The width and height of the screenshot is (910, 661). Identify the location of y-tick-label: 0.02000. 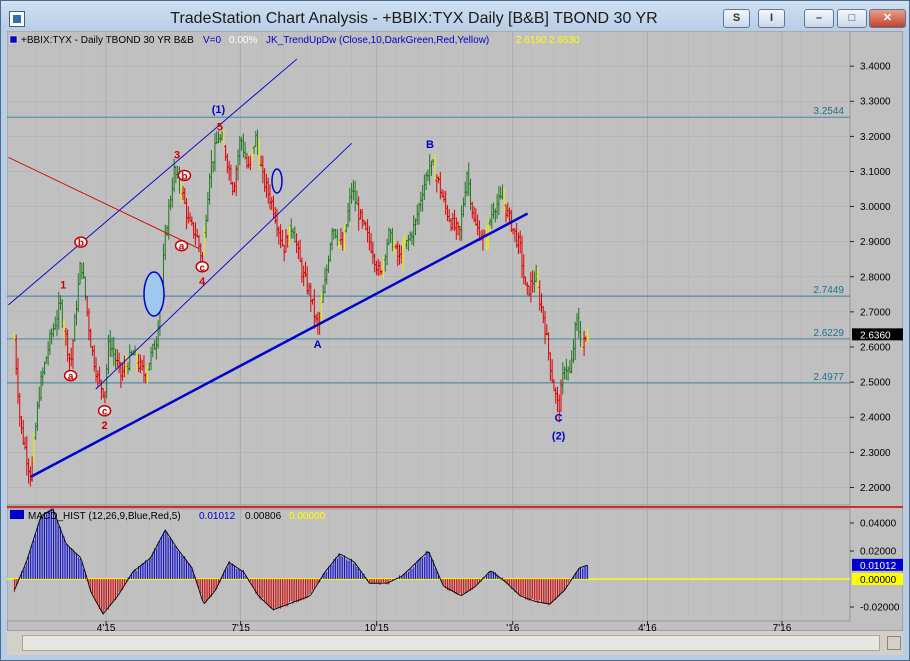
(878, 552).